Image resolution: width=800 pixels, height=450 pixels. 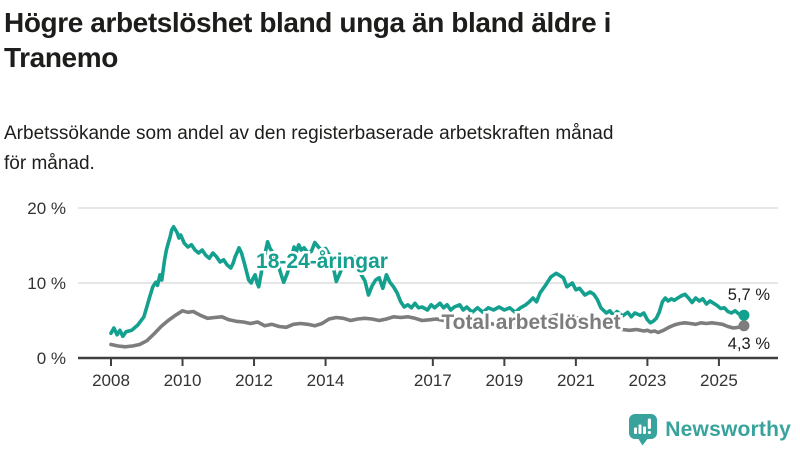 What do you see at coordinates (719, 380) in the screenshot?
I see `x-tick-label-2025: 2025` at bounding box center [719, 380].